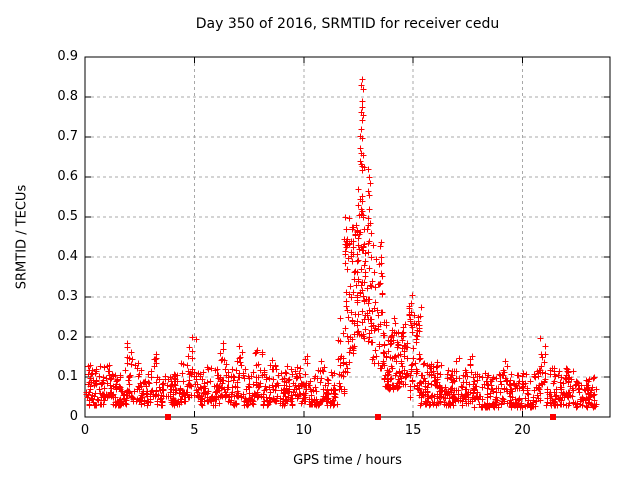 The height and width of the screenshot is (480, 640). Describe the element at coordinates (67, 136) in the screenshot. I see `y-tick-label: 0.7` at that location.